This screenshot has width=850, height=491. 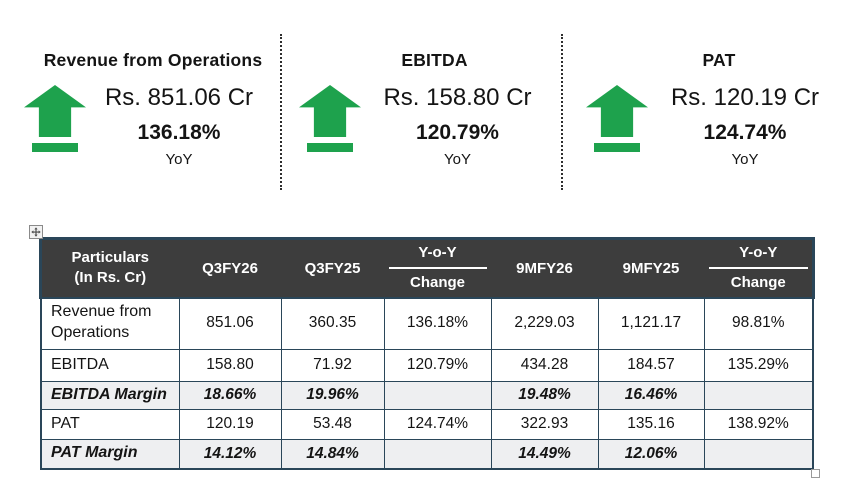 I want to click on table-cell: 135.29%, so click(x=758, y=365).